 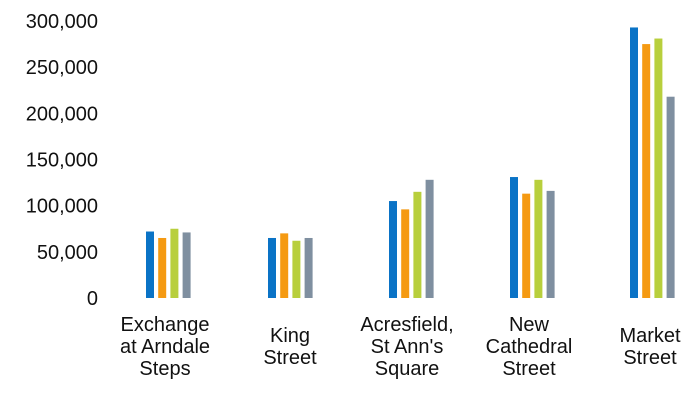 What do you see at coordinates (529, 325) in the screenshot?
I see `x-category-label-line: New` at bounding box center [529, 325].